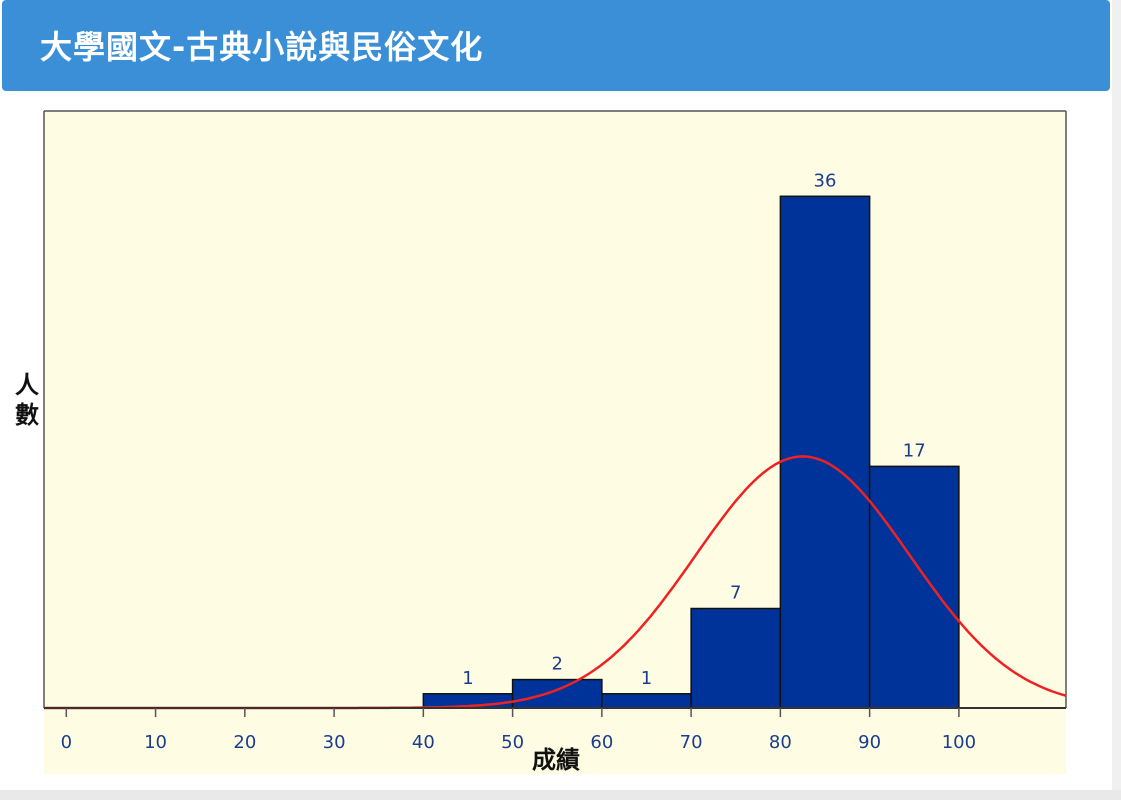 This screenshot has height=800, width=1121. I want to click on bar-value-label: 2, so click(557, 664).